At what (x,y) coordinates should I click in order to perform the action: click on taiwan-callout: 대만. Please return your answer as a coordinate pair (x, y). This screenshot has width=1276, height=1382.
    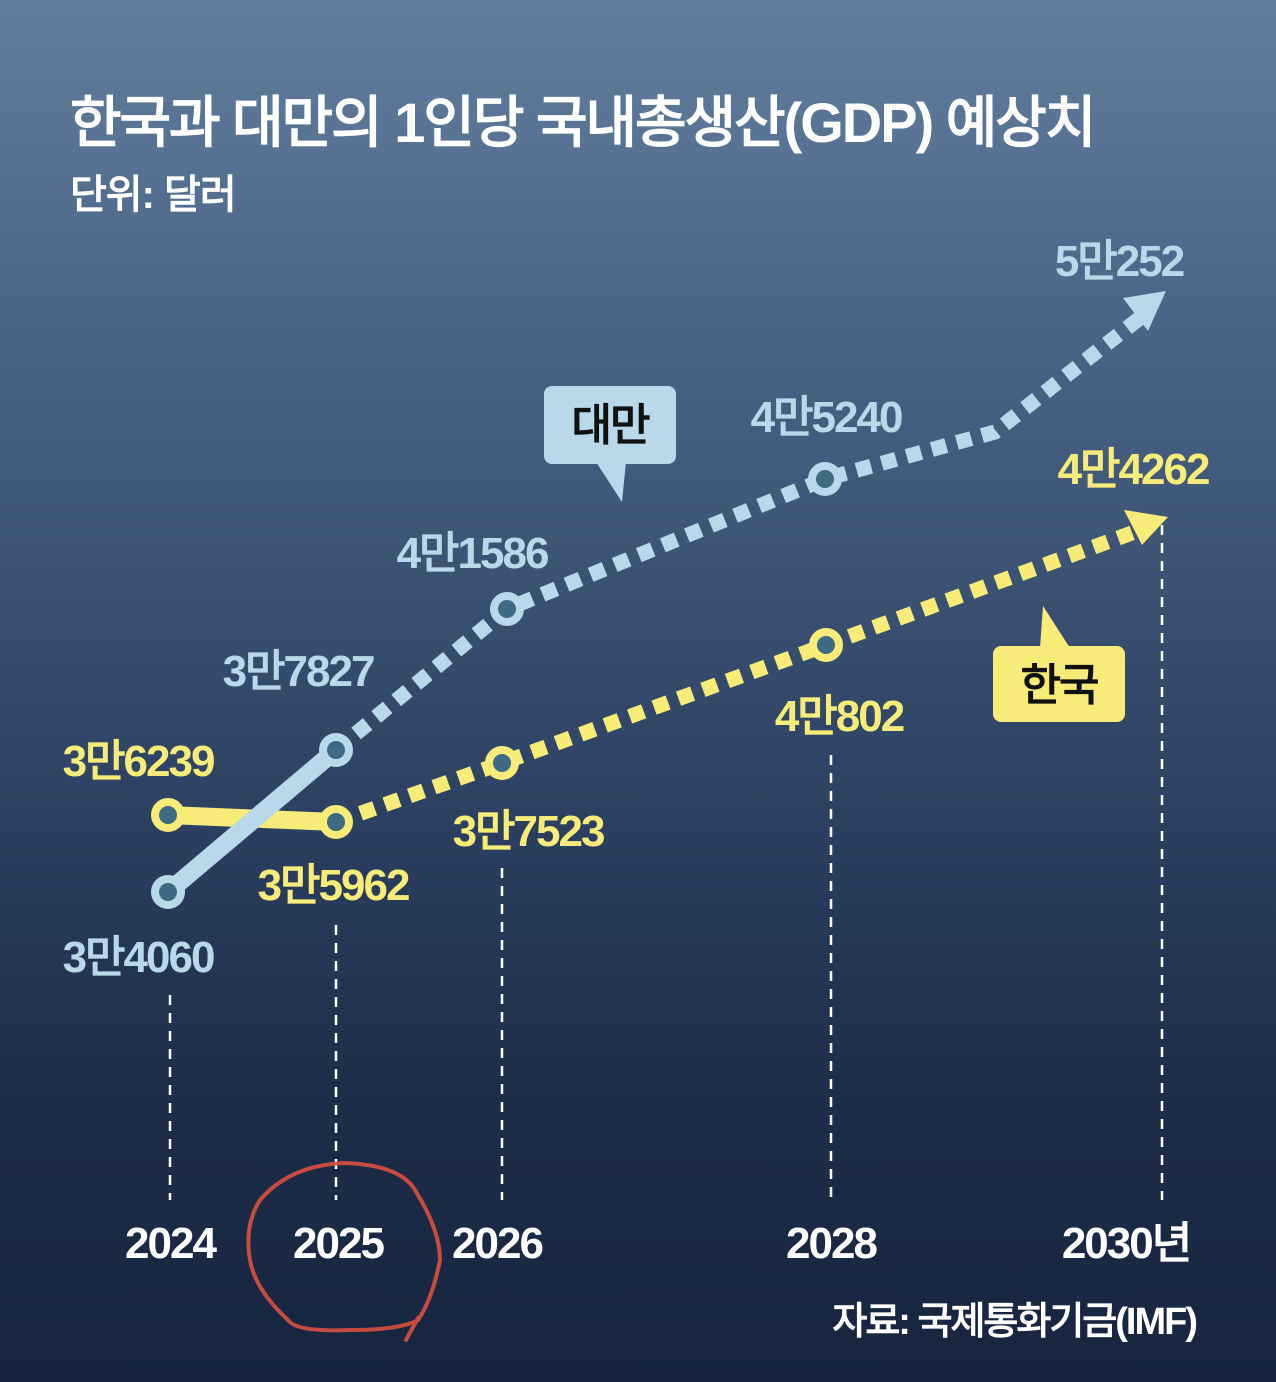
    Looking at the image, I should click on (610, 444).